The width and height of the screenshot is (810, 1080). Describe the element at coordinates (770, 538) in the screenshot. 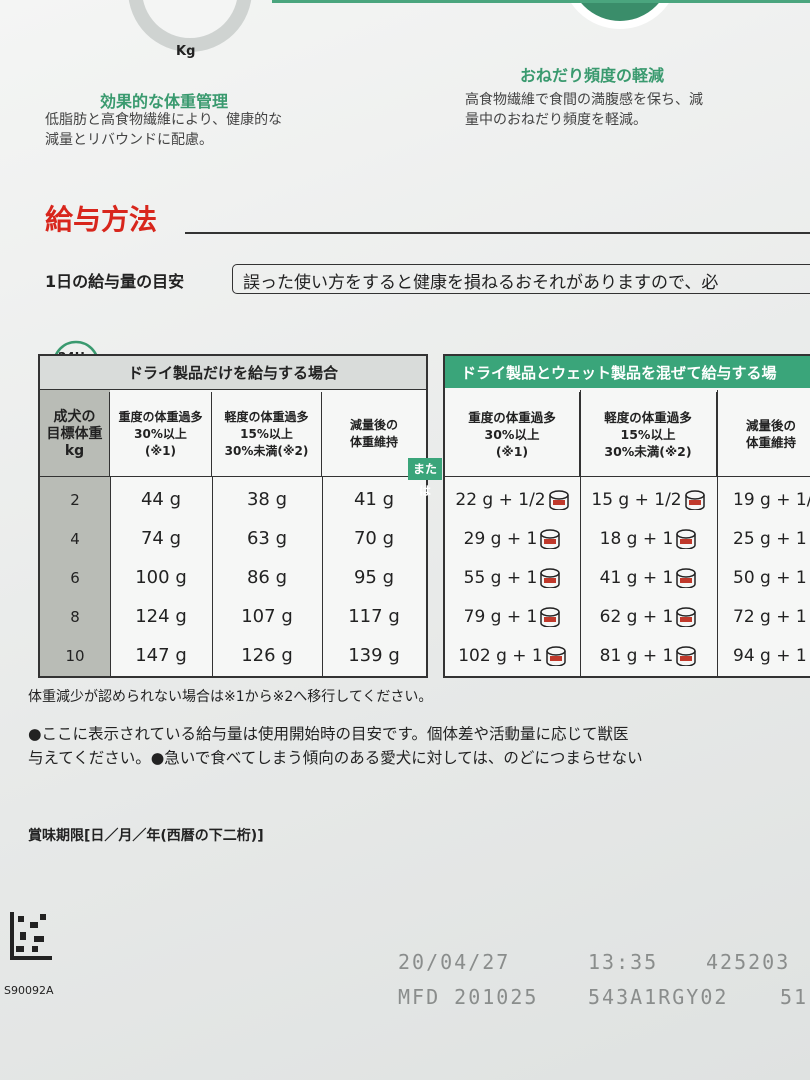

I see `table-cell: 25 g + 1` at that location.